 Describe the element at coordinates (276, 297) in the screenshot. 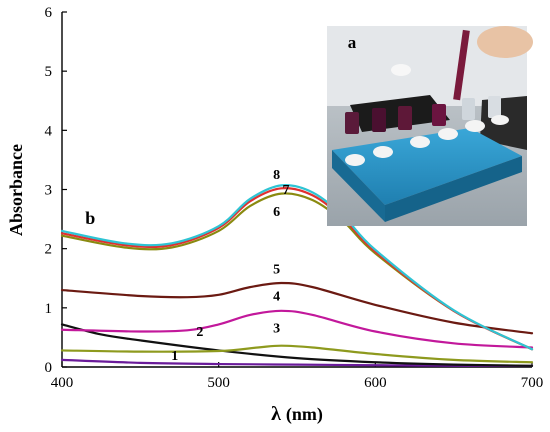

I see `curve-label-4: 4` at that location.